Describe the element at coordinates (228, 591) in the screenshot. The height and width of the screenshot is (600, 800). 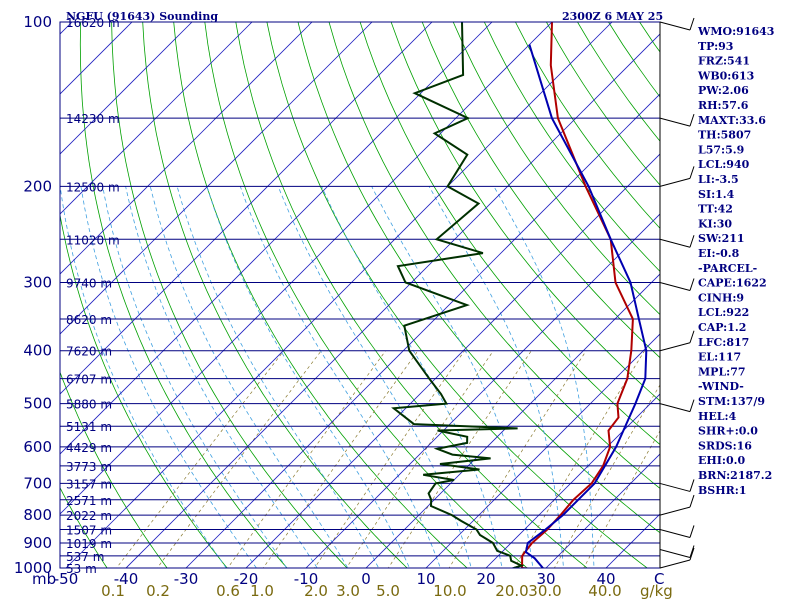
I see `mixing-ratio-tick-label: 0.6` at that location.